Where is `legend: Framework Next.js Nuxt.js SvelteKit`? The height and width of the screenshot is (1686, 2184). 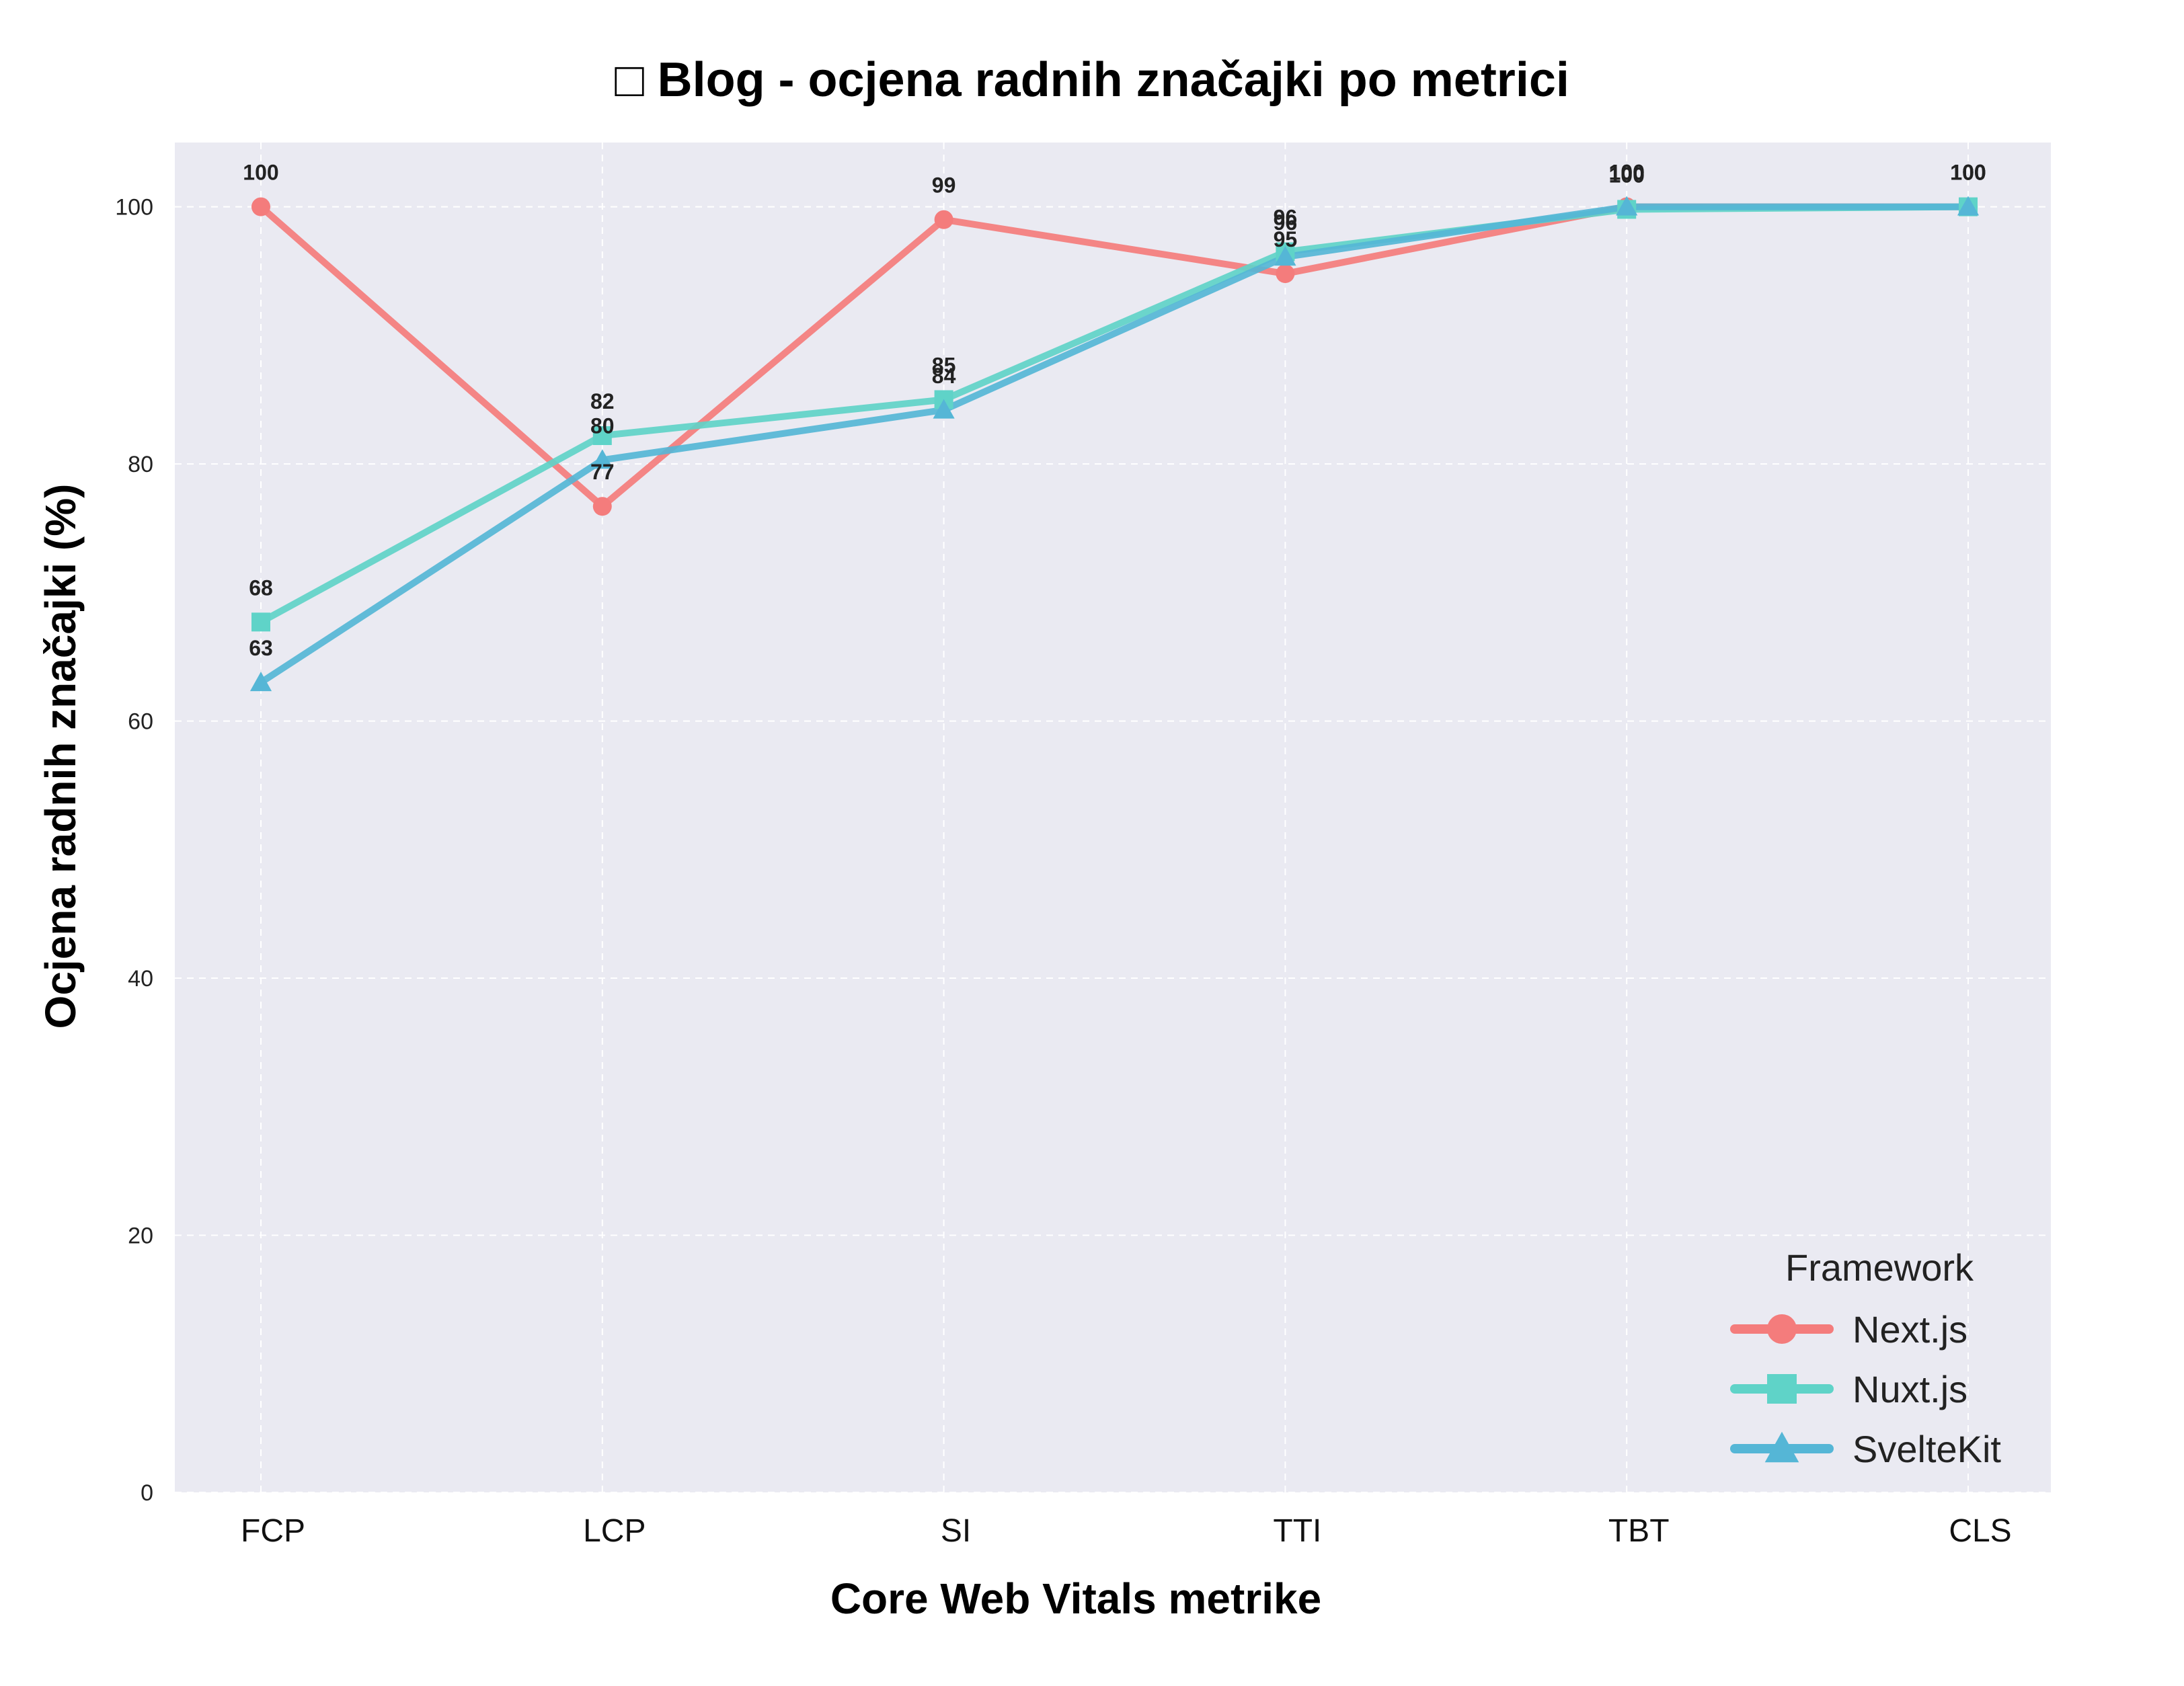
legend: Framework Next.js Nuxt.js SvelteKit is located at coordinates (1866, 1358).